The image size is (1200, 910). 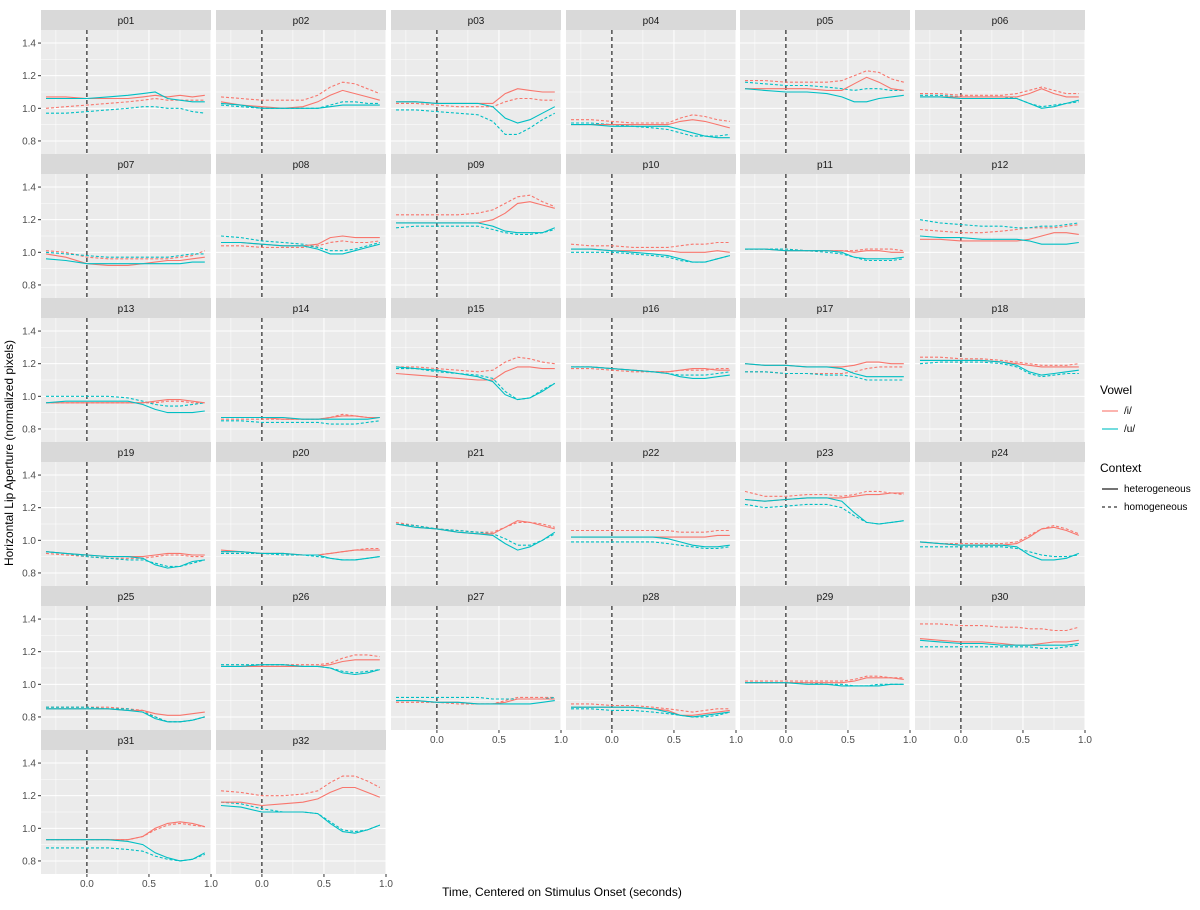 What do you see at coordinates (825, 165) in the screenshot?
I see `facet-strip-label: p11` at bounding box center [825, 165].